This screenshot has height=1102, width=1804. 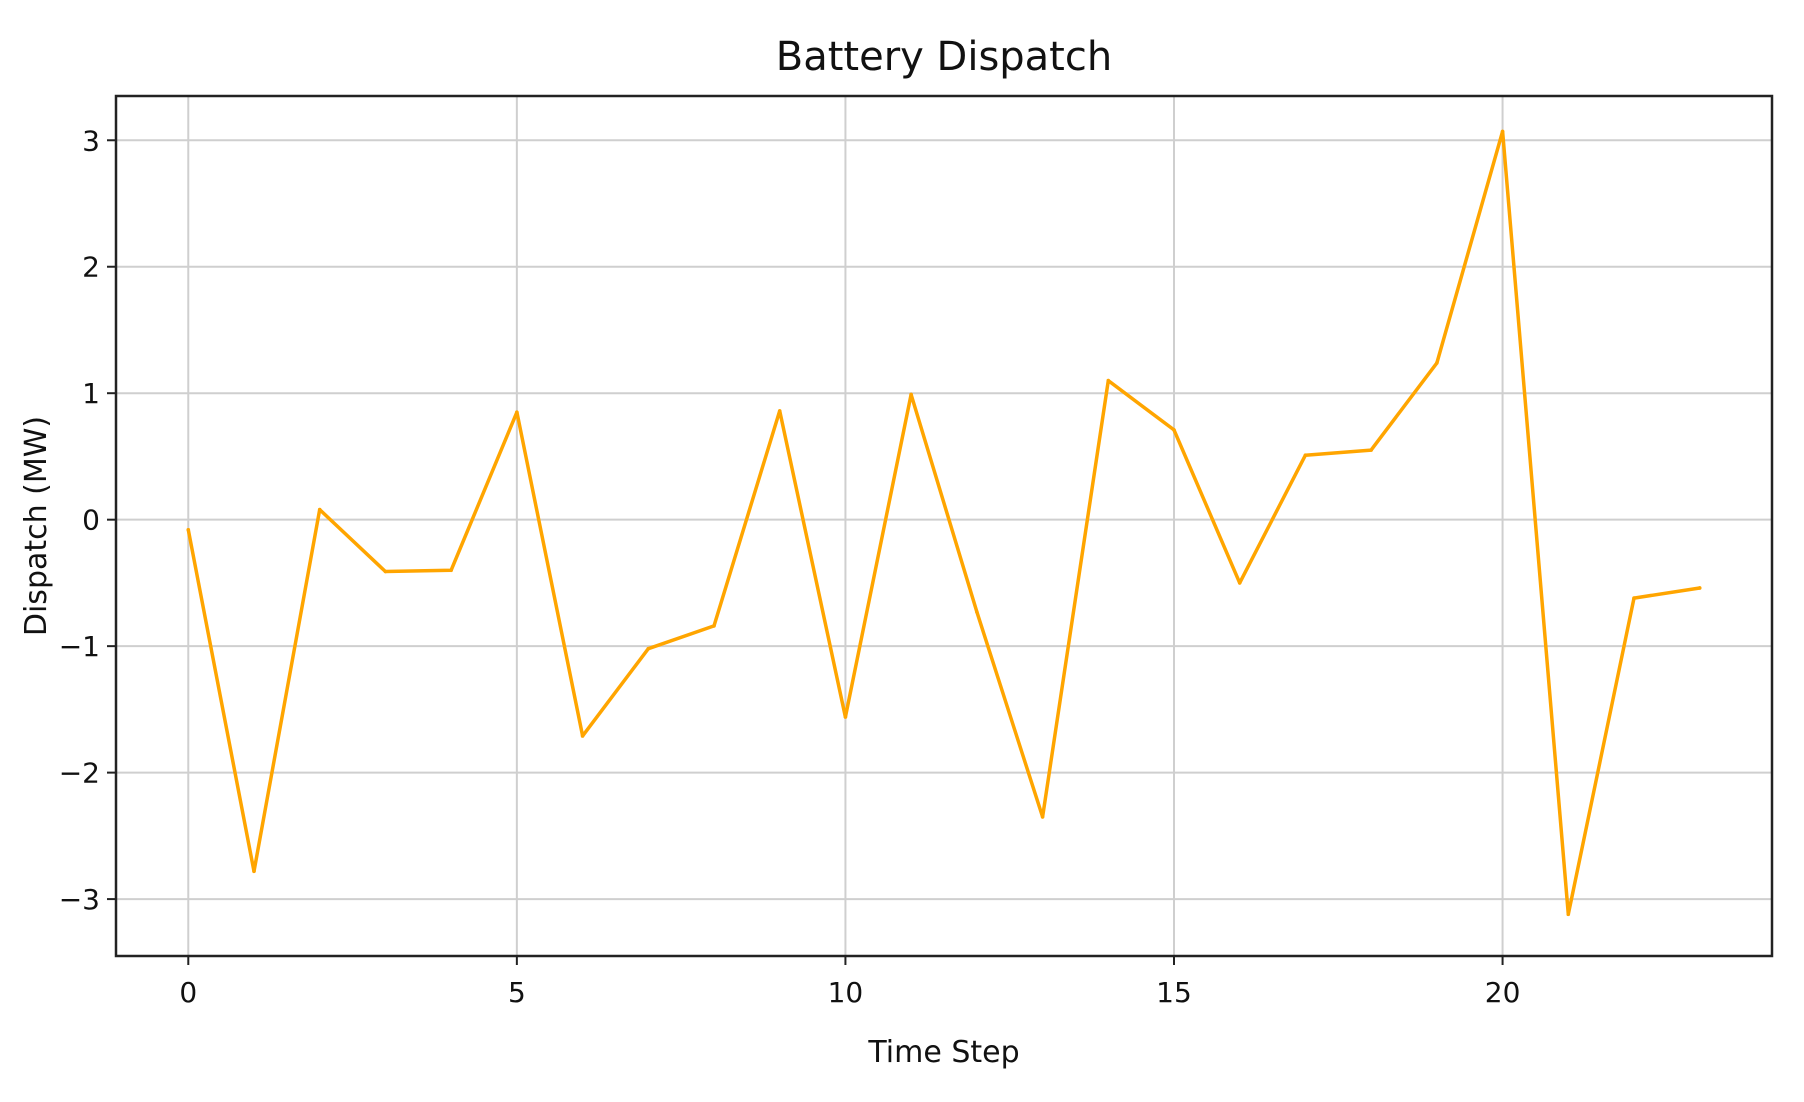 What do you see at coordinates (1174, 992) in the screenshot?
I see `x-tick-label: 15` at bounding box center [1174, 992].